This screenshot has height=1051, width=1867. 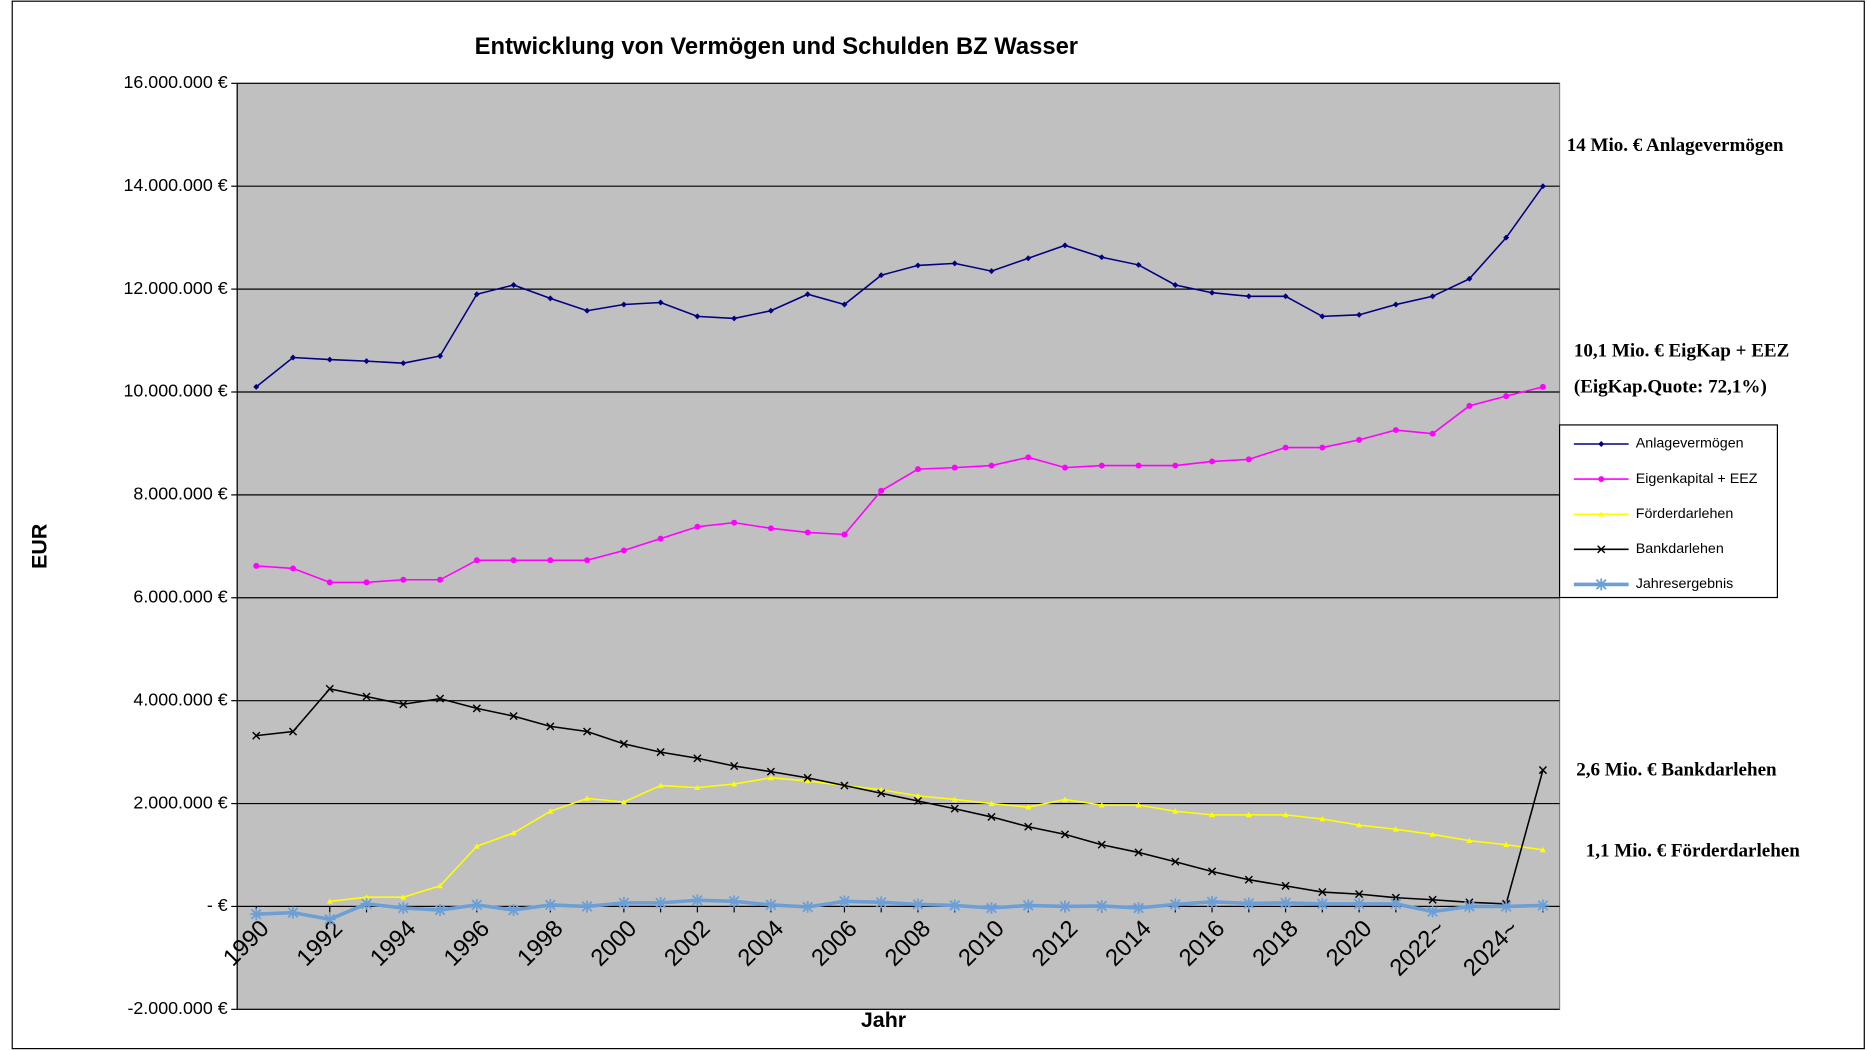 I want to click on annotation: 1,1 Mio. € Förderdarlehen, so click(x=1693, y=851).